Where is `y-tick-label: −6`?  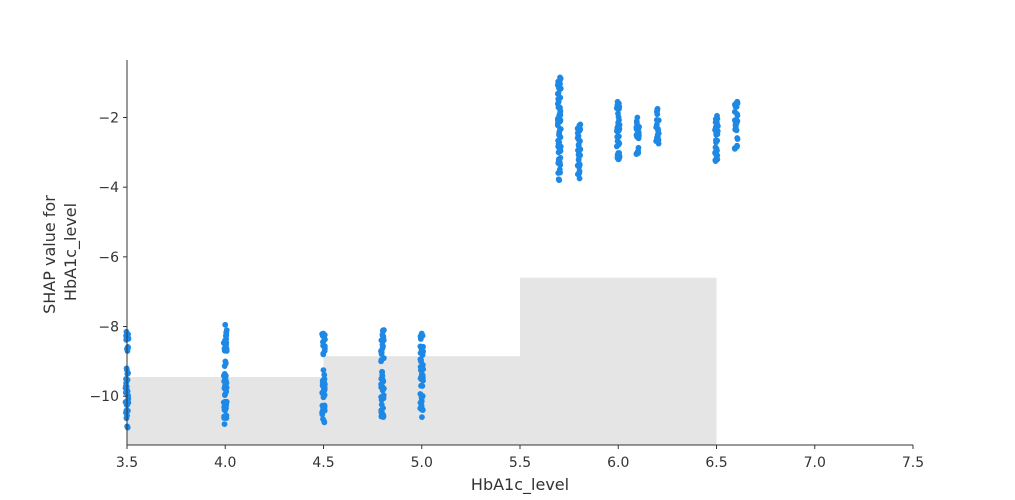 y-tick-label: −6 is located at coordinates (108, 258).